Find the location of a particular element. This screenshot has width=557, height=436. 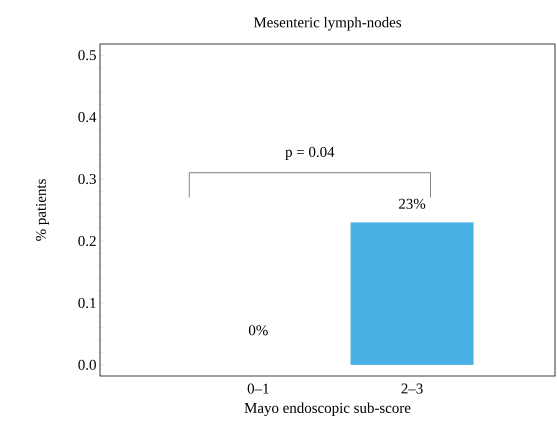

x-tick-label: 2–3 is located at coordinates (412, 389).